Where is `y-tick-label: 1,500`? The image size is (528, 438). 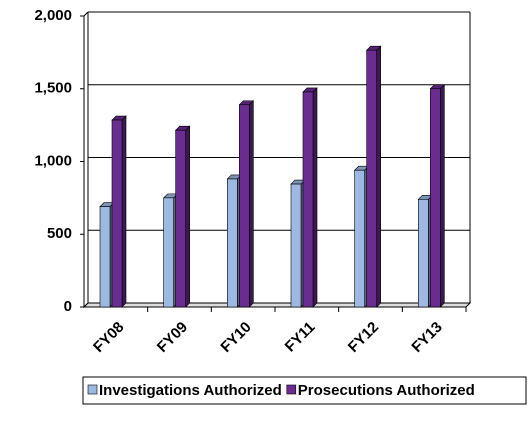
y-tick-label: 1,500 is located at coordinates (53, 88).